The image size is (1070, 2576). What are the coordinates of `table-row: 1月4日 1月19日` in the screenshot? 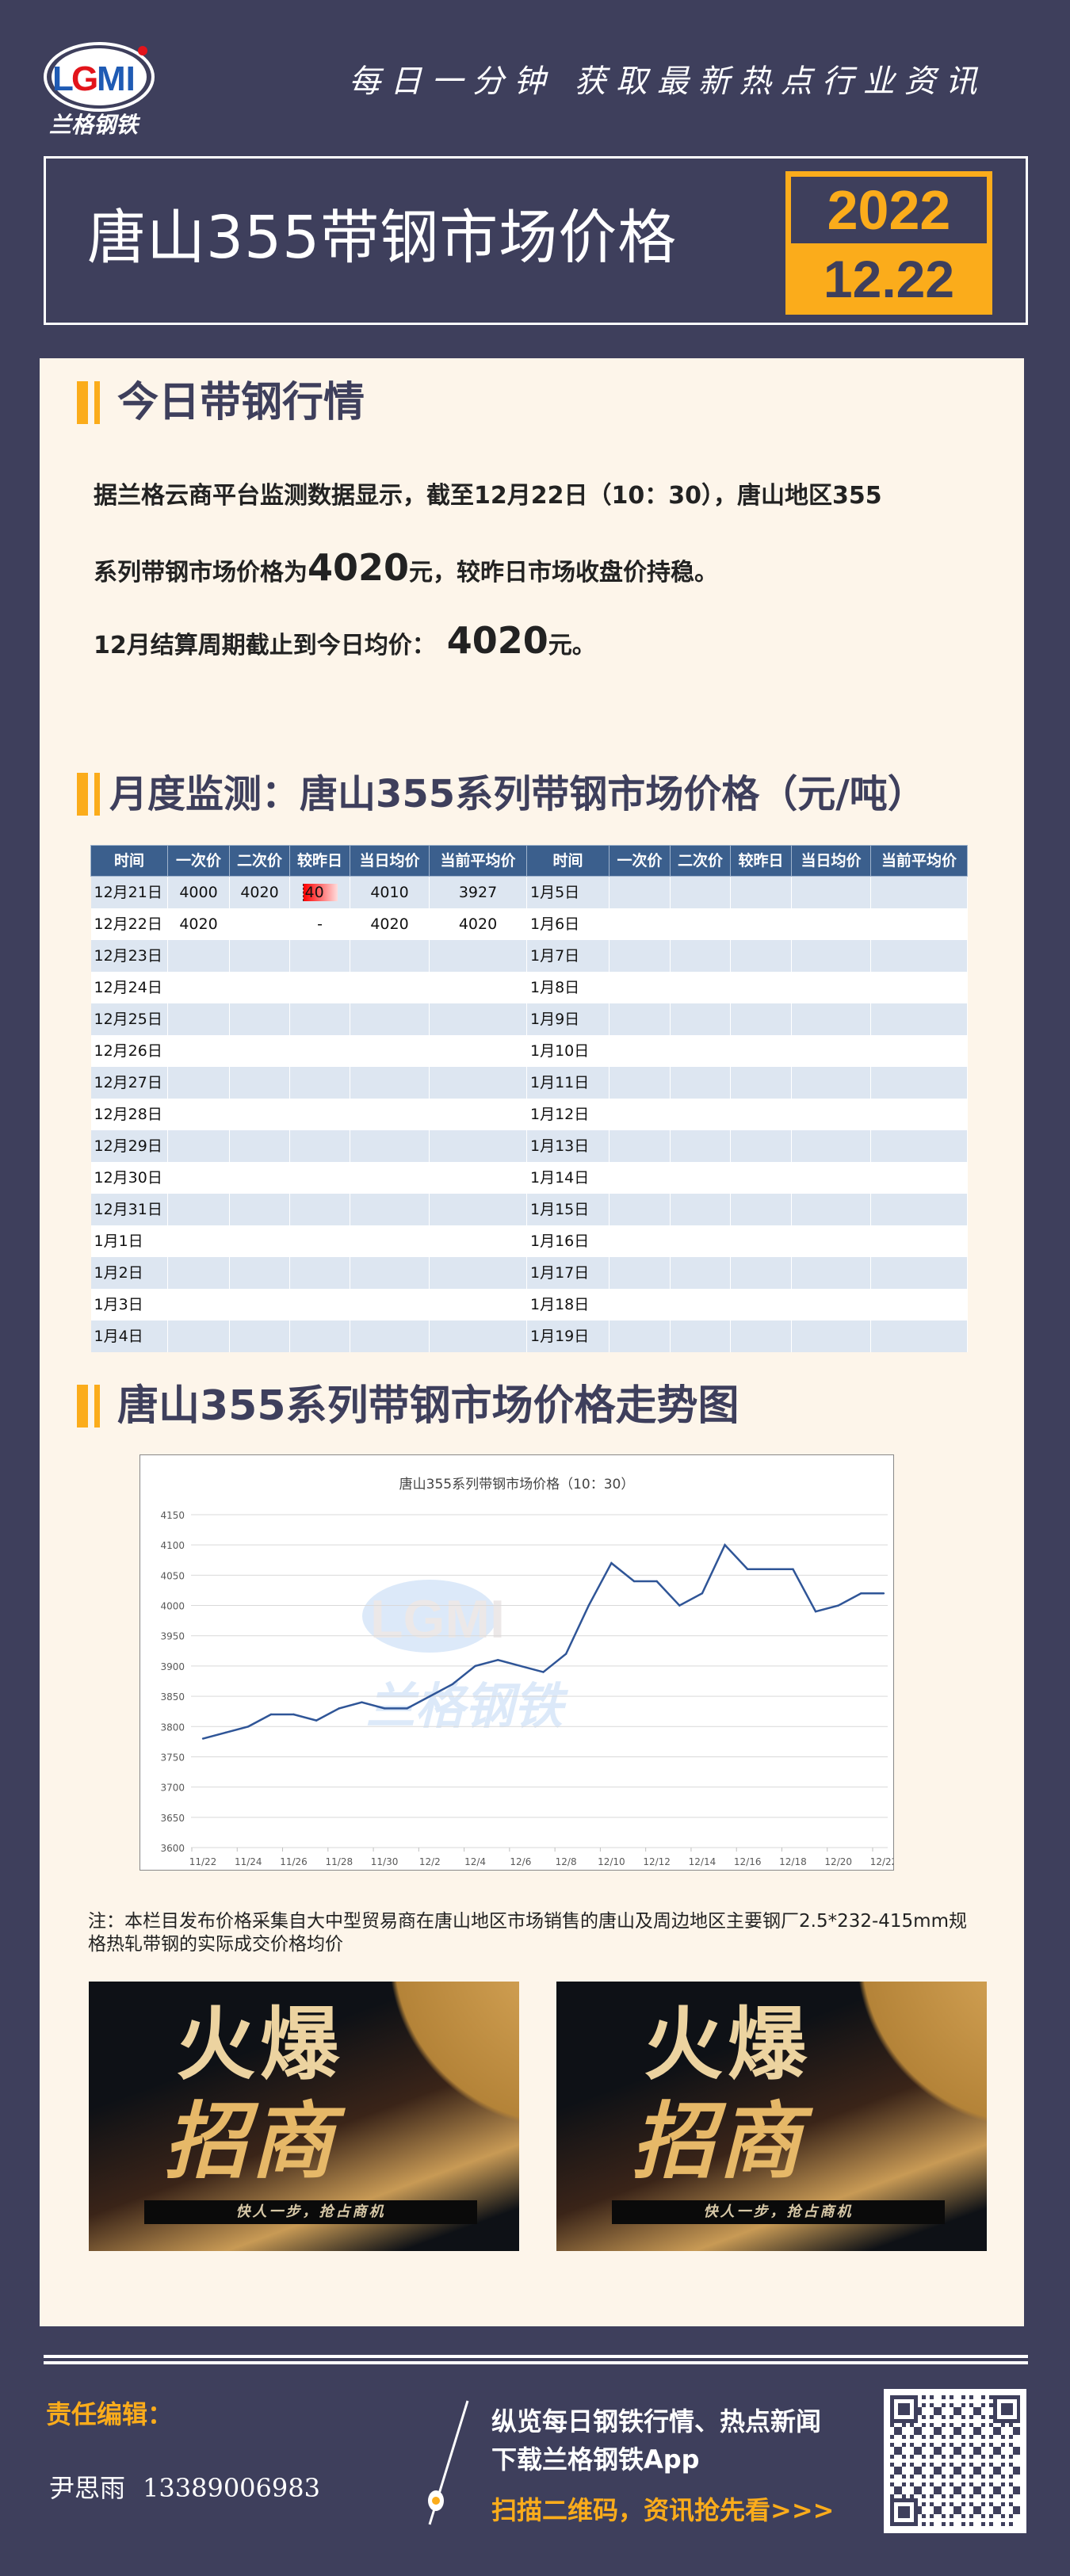 It's located at (529, 1336).